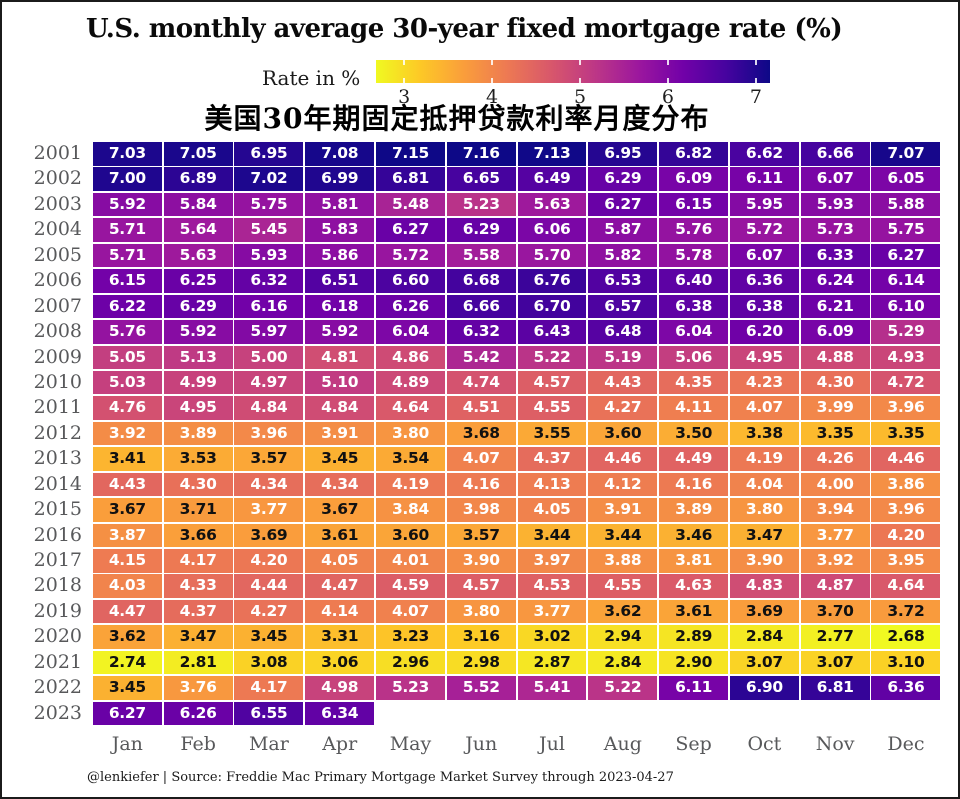 This screenshot has height=799, width=960. What do you see at coordinates (57, 712) in the screenshot?
I see `y-axis-label: 2023` at bounding box center [57, 712].